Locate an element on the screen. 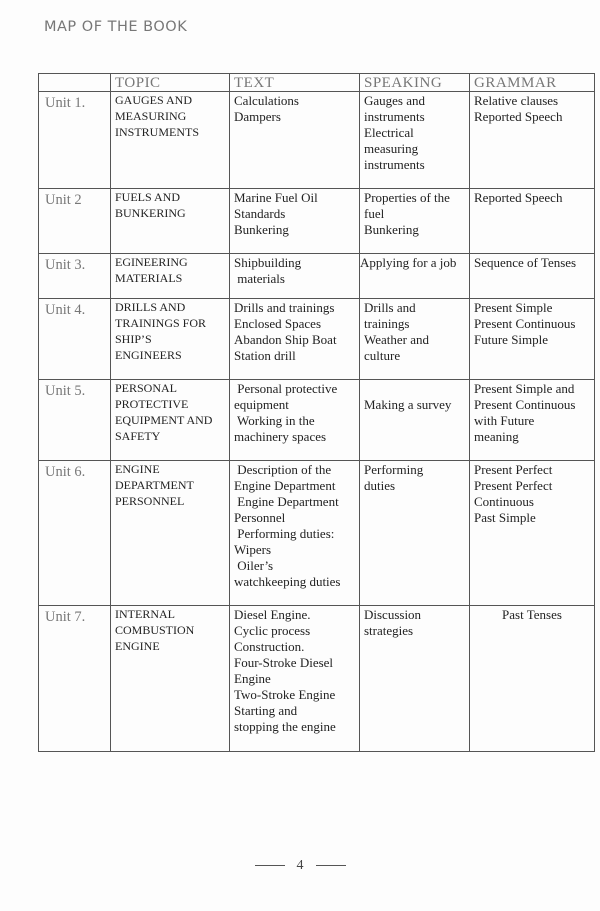 This screenshot has width=600, height=911. speaking-cell: Applying for a job is located at coordinates (414, 276).